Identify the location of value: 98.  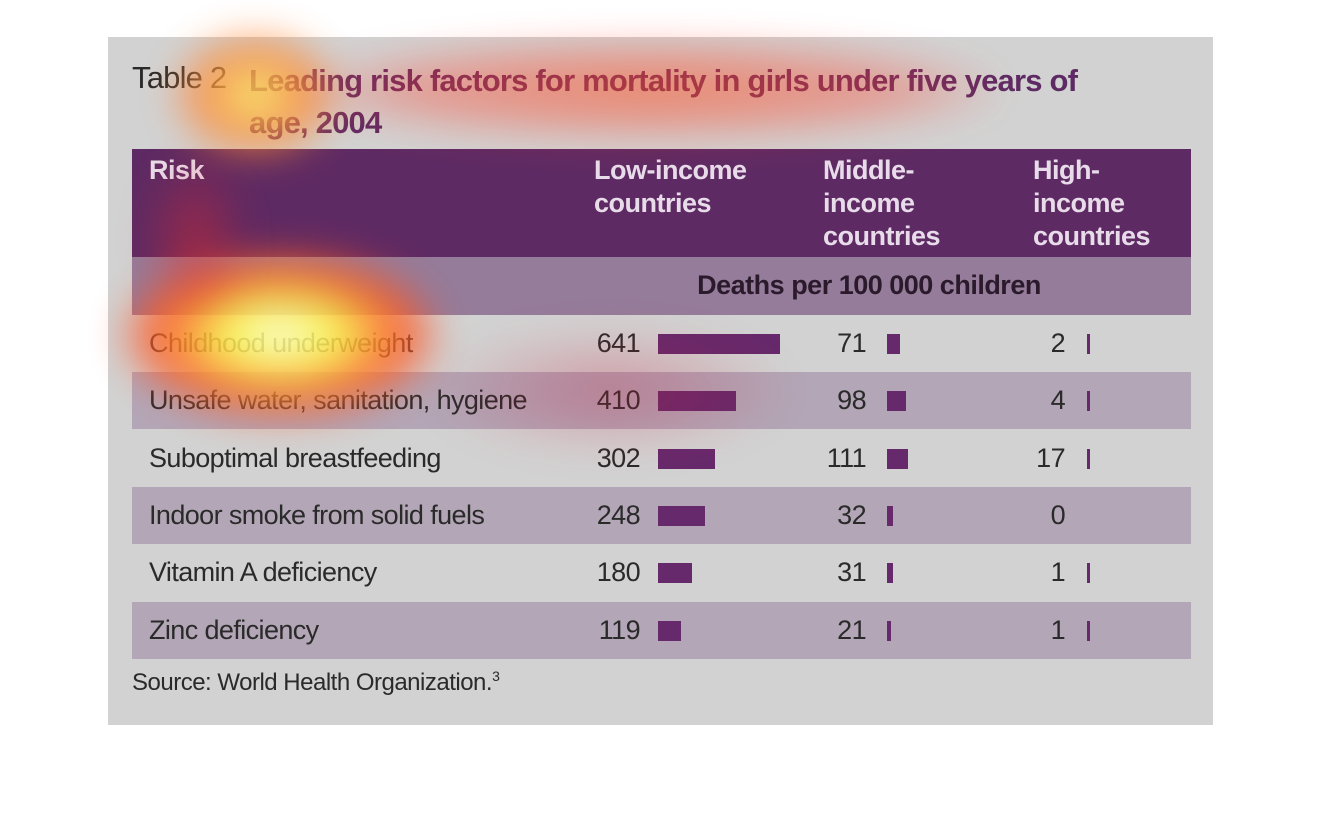
(851, 400).